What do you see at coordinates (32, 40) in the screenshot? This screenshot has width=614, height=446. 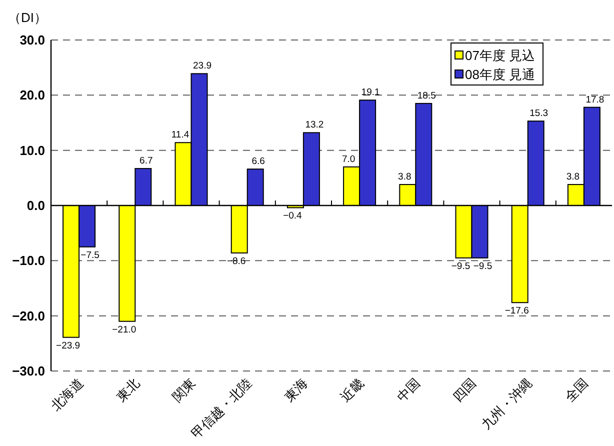 I see `y-tick-label: 30.0` at bounding box center [32, 40].